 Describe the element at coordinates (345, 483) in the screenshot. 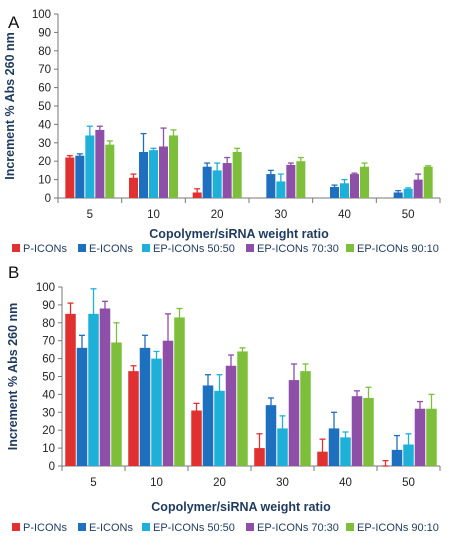

I see `x-tick-label: 40` at that location.